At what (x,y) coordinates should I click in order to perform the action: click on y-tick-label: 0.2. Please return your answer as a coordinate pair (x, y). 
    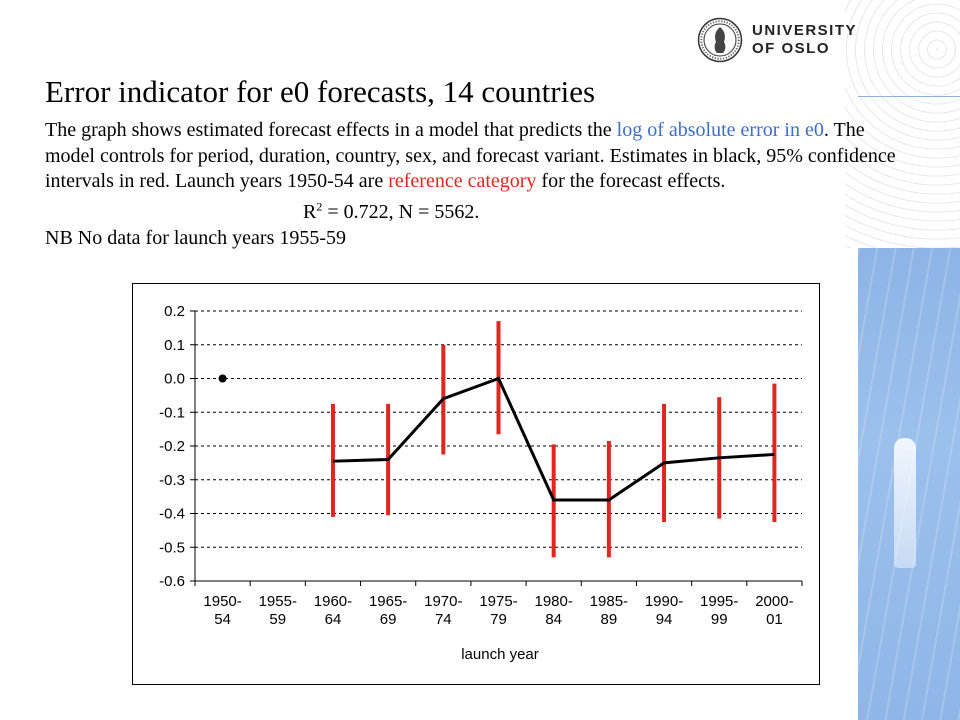
    Looking at the image, I should click on (174, 311).